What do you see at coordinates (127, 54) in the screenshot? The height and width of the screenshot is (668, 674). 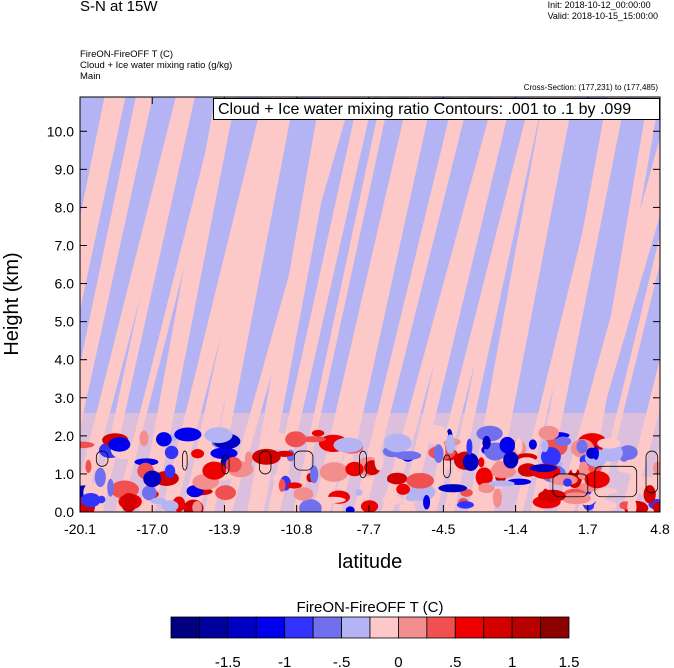 I see `field-line-1: FireON-FireOFF T (C)` at bounding box center [127, 54].